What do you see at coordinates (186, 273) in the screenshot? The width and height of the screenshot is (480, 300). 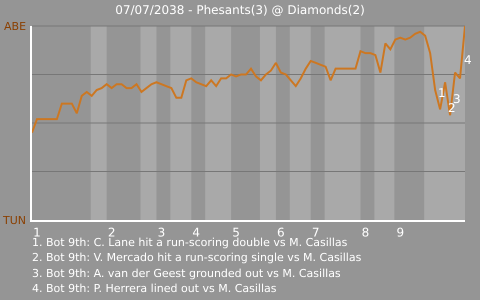 I see `text: 3. Bot 9th: A. van der Geest grounded out vs M. Casillas` at bounding box center [186, 273].